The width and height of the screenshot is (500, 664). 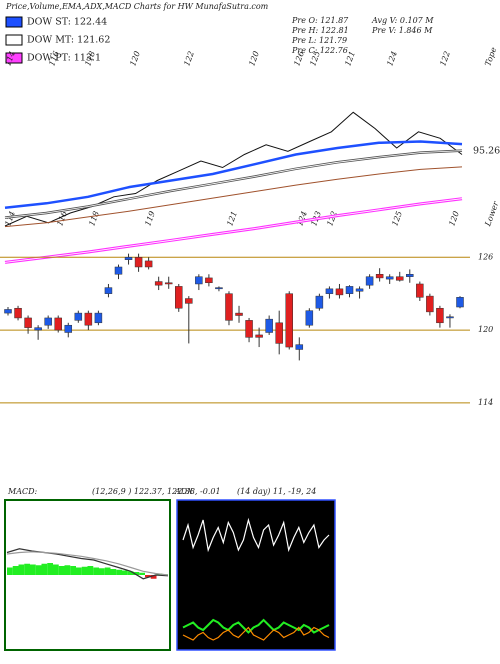 What do you see at coordinates (232, 218) in the screenshot?
I see `price-label: 121` at bounding box center [232, 218].